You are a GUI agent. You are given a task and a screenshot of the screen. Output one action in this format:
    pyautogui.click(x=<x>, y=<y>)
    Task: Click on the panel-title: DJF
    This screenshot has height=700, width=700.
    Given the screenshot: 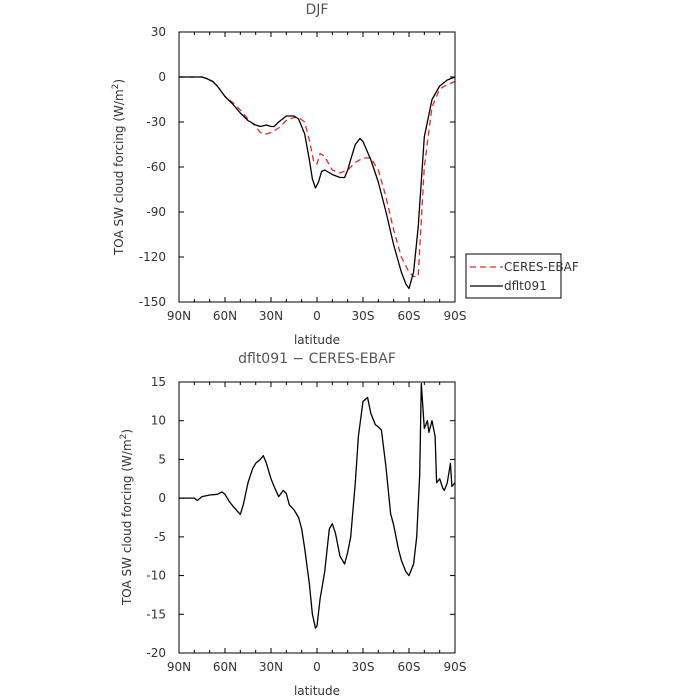 What is the action you would take?
    pyautogui.click(x=317, y=10)
    